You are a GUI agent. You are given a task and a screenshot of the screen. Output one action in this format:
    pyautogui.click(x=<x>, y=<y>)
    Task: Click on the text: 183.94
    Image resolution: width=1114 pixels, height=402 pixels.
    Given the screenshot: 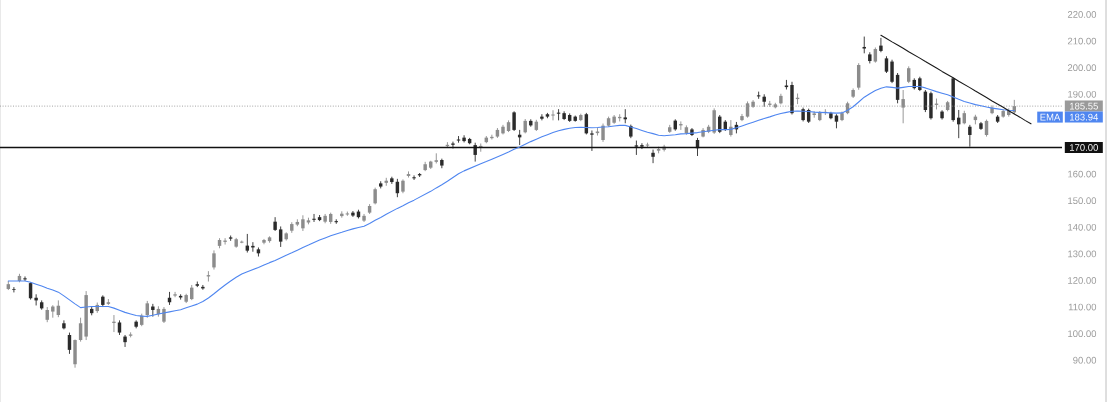 What is the action you would take?
    pyautogui.click(x=1084, y=117)
    